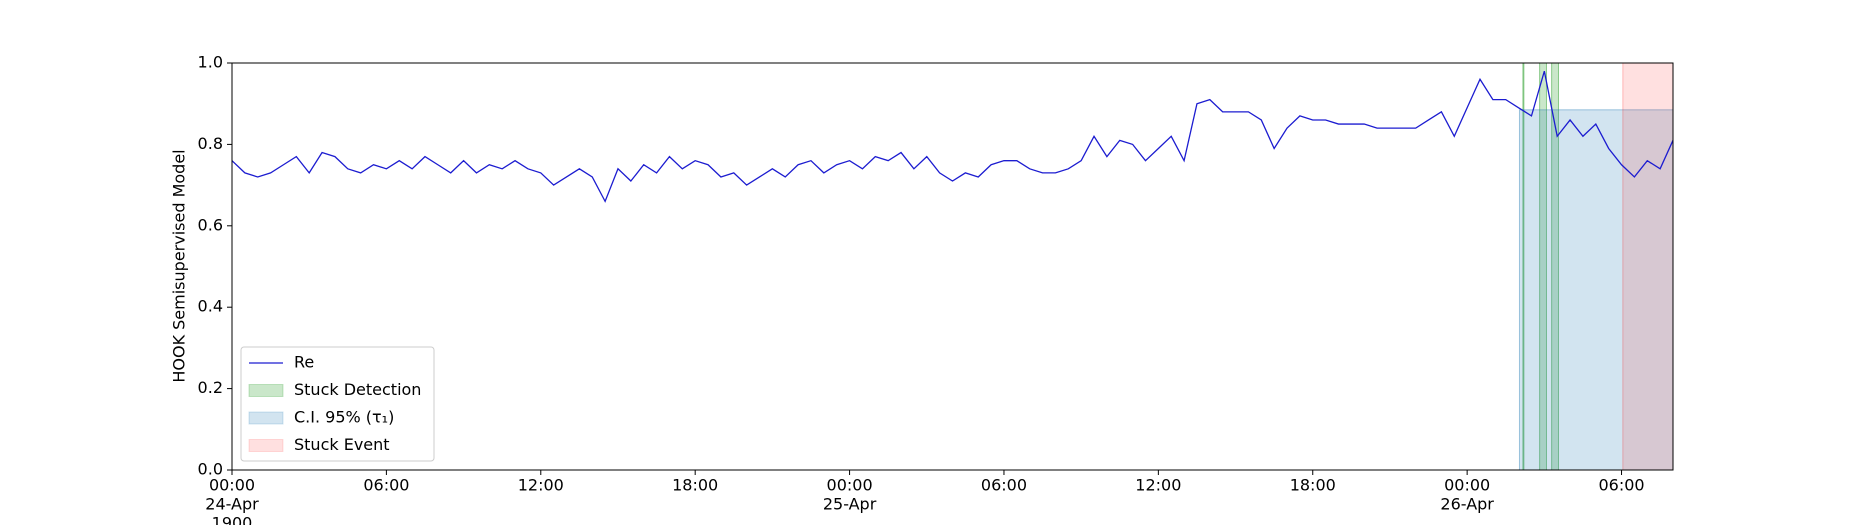 This screenshot has width=1850, height=525. I want to click on x-tick-label: 24-Apr, so click(232, 504).